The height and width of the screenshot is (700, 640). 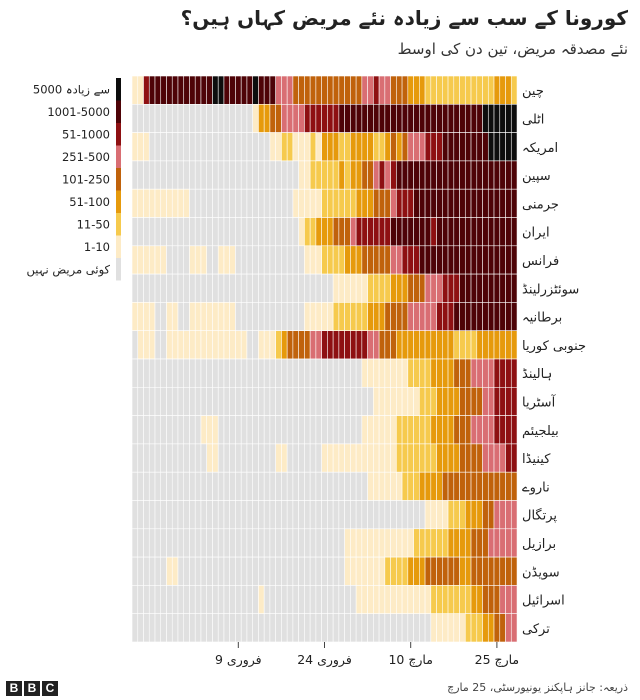 I want to click on x-tick-label: 24 فروری, so click(x=324, y=660).